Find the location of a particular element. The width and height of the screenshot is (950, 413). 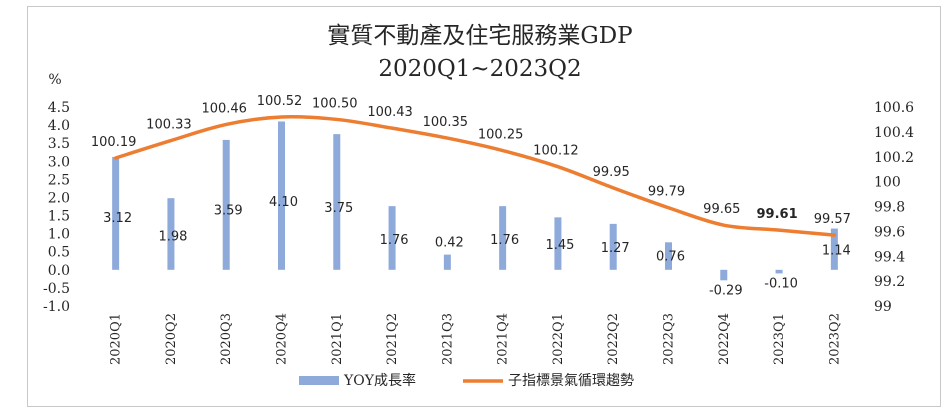

x-tick-label: 2021Q2 is located at coordinates (392, 339).